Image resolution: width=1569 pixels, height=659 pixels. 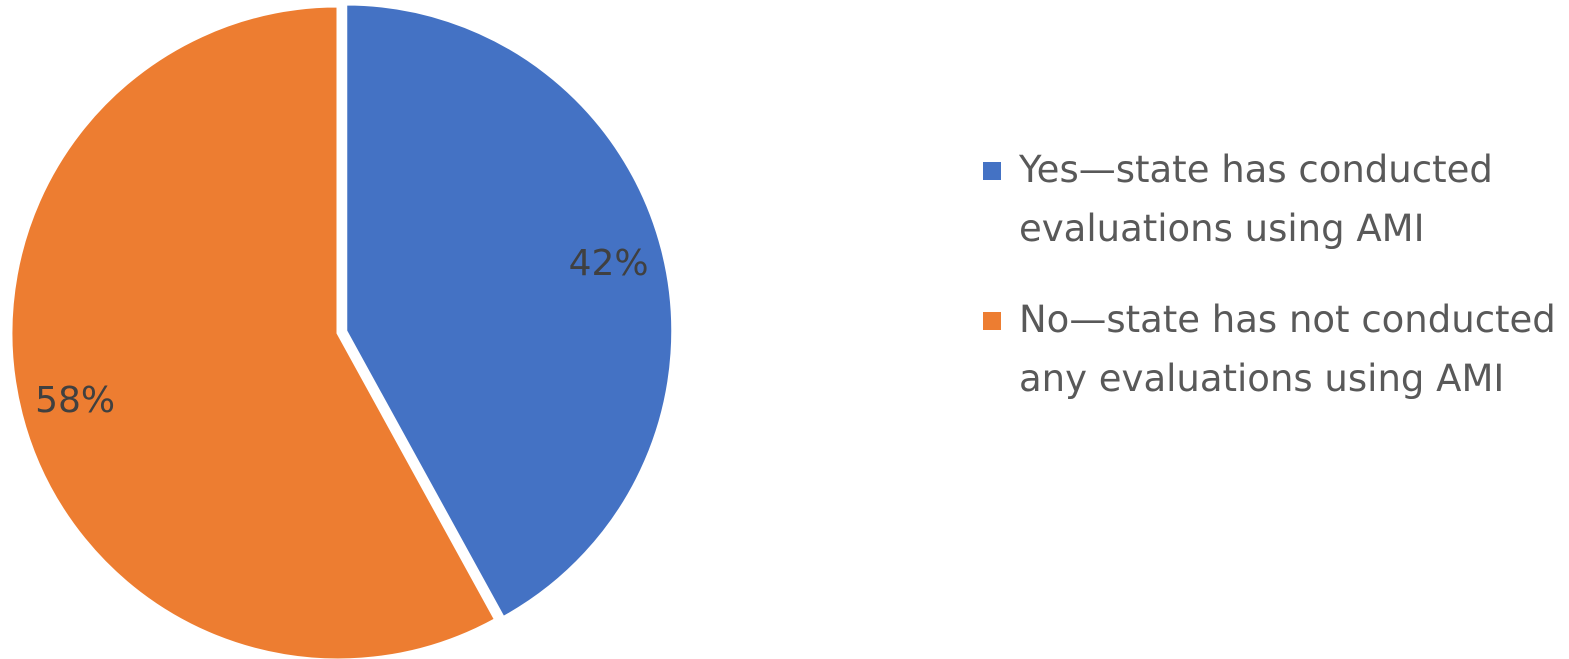 I want to click on legend-swatch-no, so click(x=992, y=321).